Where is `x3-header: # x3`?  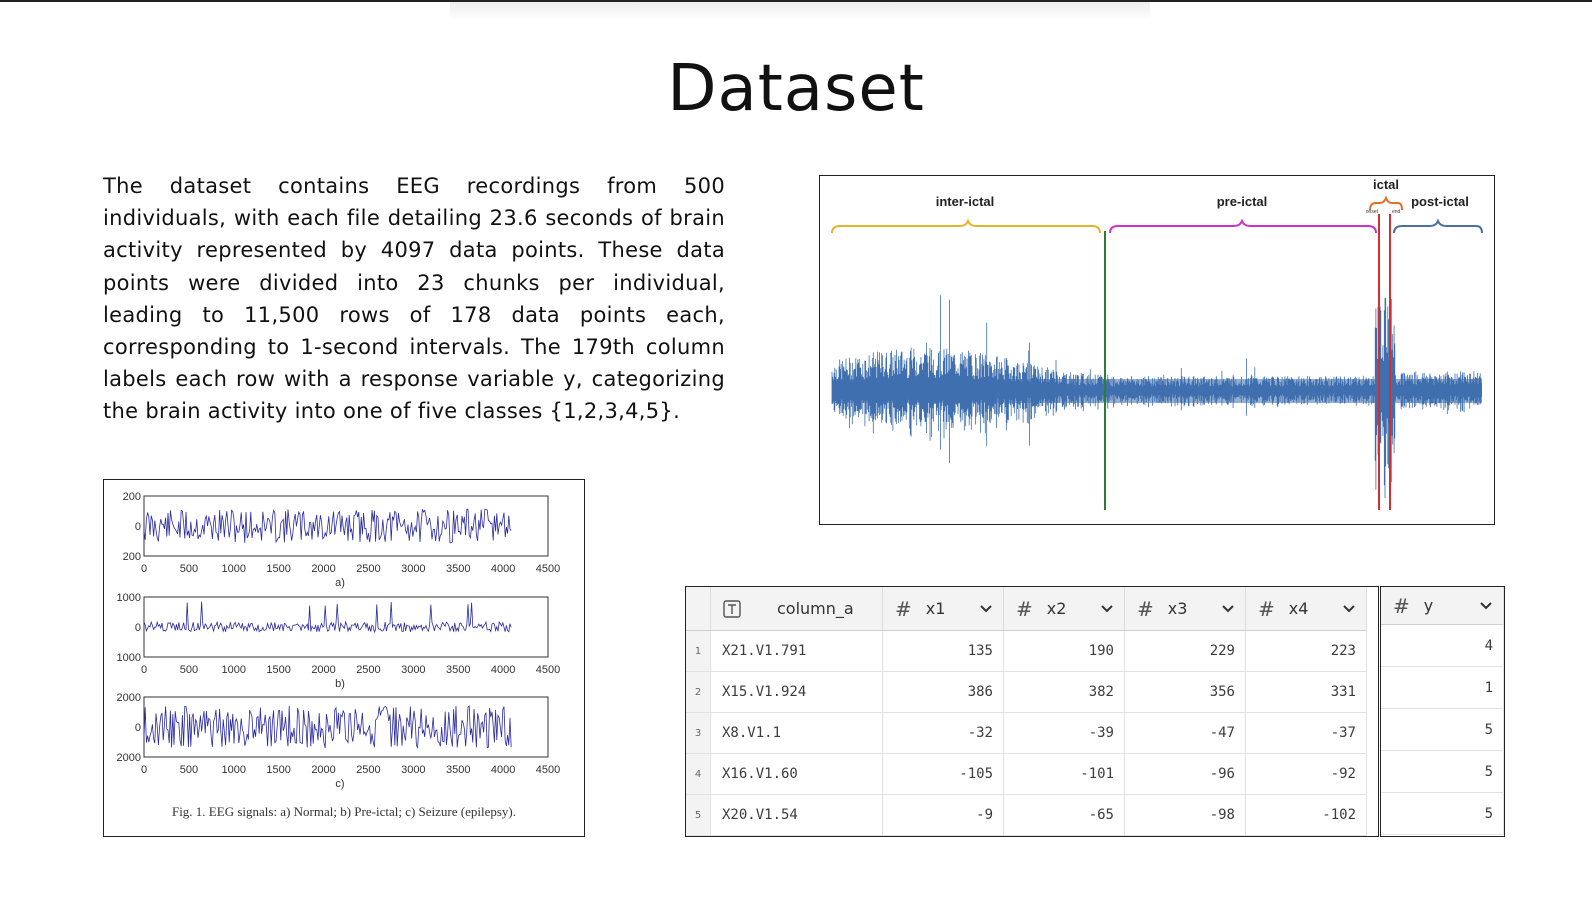 x3-header: # x3 is located at coordinates (1185, 609).